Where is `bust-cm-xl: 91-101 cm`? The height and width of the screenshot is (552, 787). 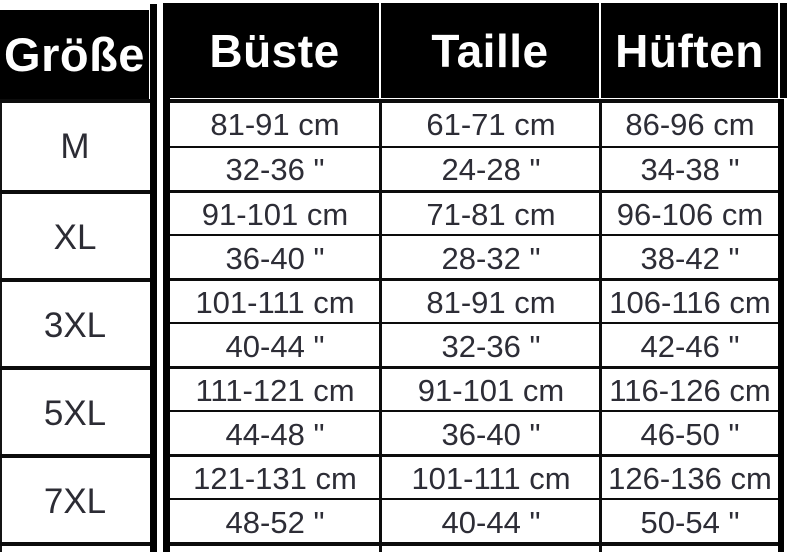 bust-cm-xl: 91-101 cm is located at coordinates (275, 214).